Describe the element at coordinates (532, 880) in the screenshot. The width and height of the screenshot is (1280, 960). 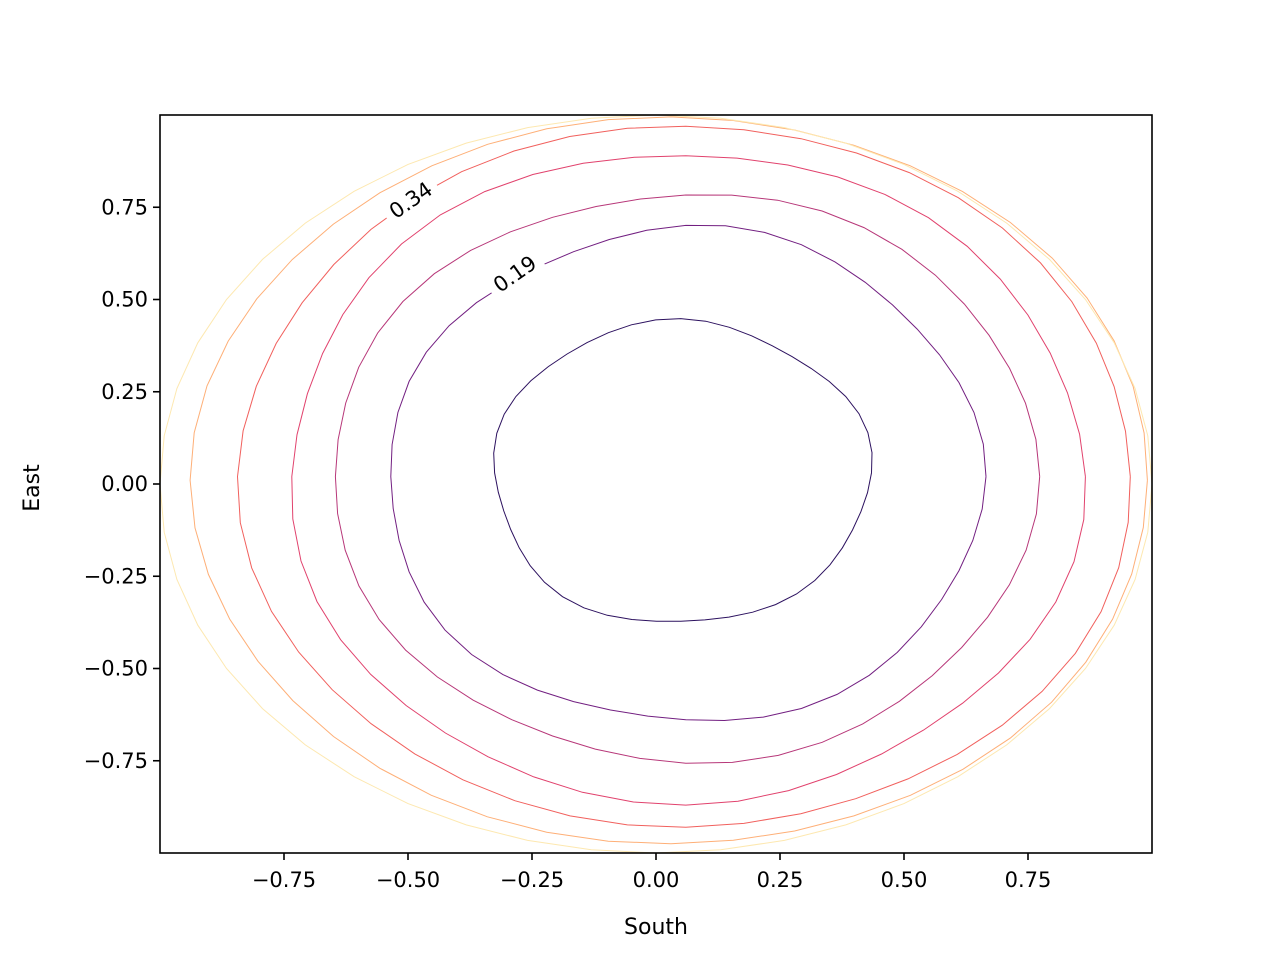
I see `x-tick-label: −0.25` at that location.